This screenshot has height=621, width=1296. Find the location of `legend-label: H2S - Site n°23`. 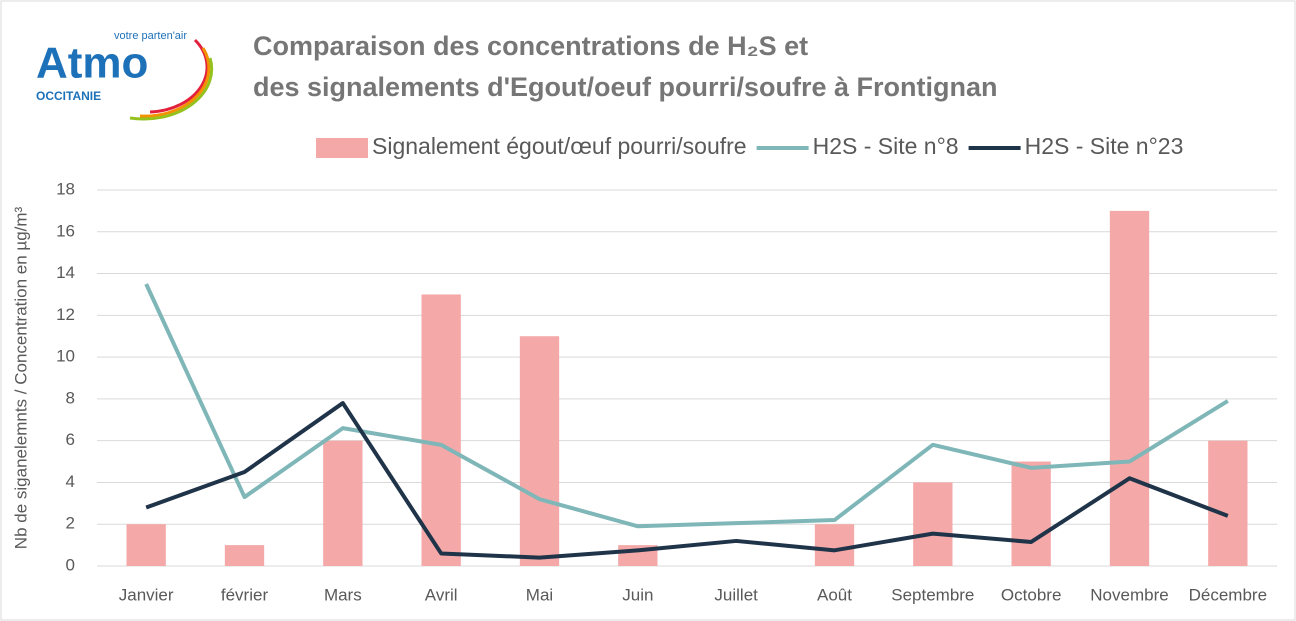

legend-label: H2S - Site n°23 is located at coordinates (1104, 146).